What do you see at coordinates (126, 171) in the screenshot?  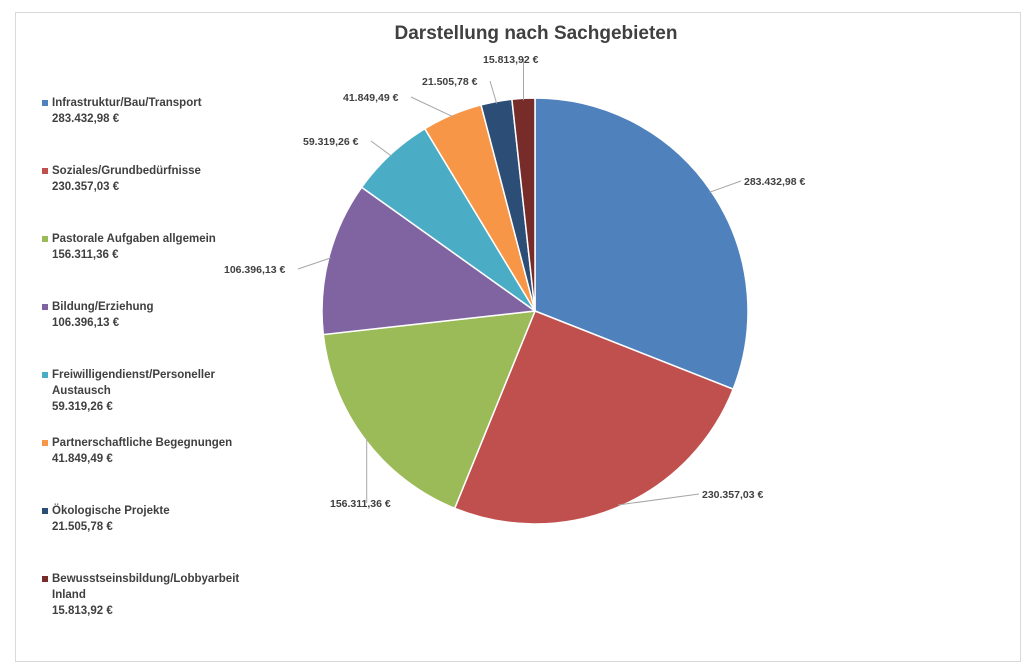 I see `legend-label: Soziales/Grundbedürfnisse` at bounding box center [126, 171].